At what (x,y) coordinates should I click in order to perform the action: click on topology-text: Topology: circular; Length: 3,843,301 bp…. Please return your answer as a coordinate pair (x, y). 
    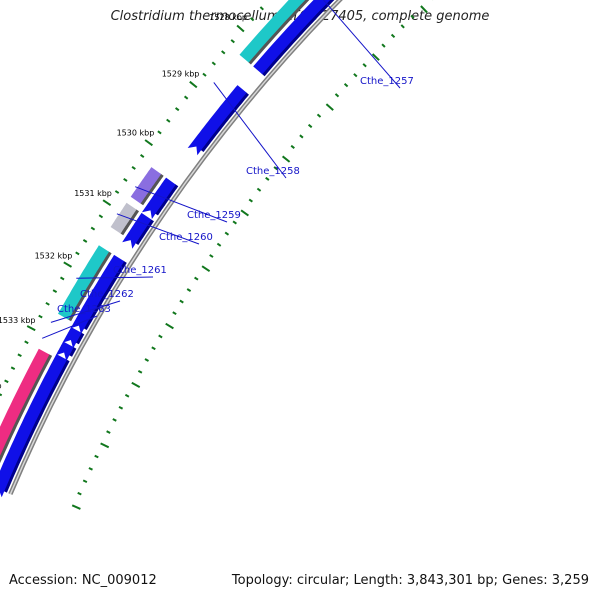
    Looking at the image, I should click on (410, 580).